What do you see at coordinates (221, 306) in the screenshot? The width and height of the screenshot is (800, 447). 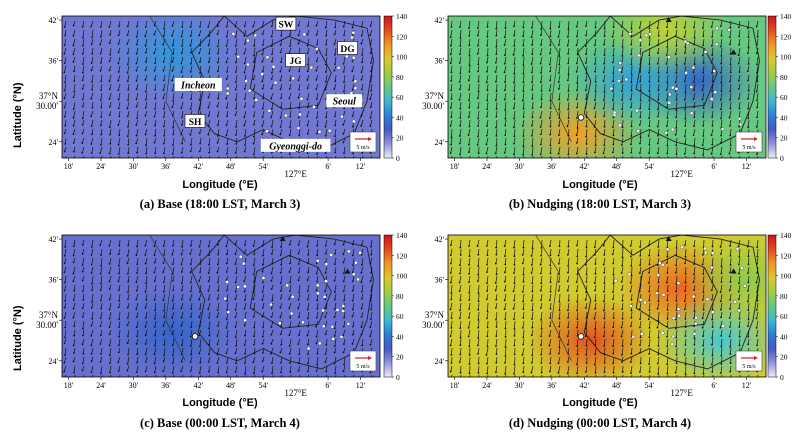 I see `field-layer` at bounding box center [221, 306].